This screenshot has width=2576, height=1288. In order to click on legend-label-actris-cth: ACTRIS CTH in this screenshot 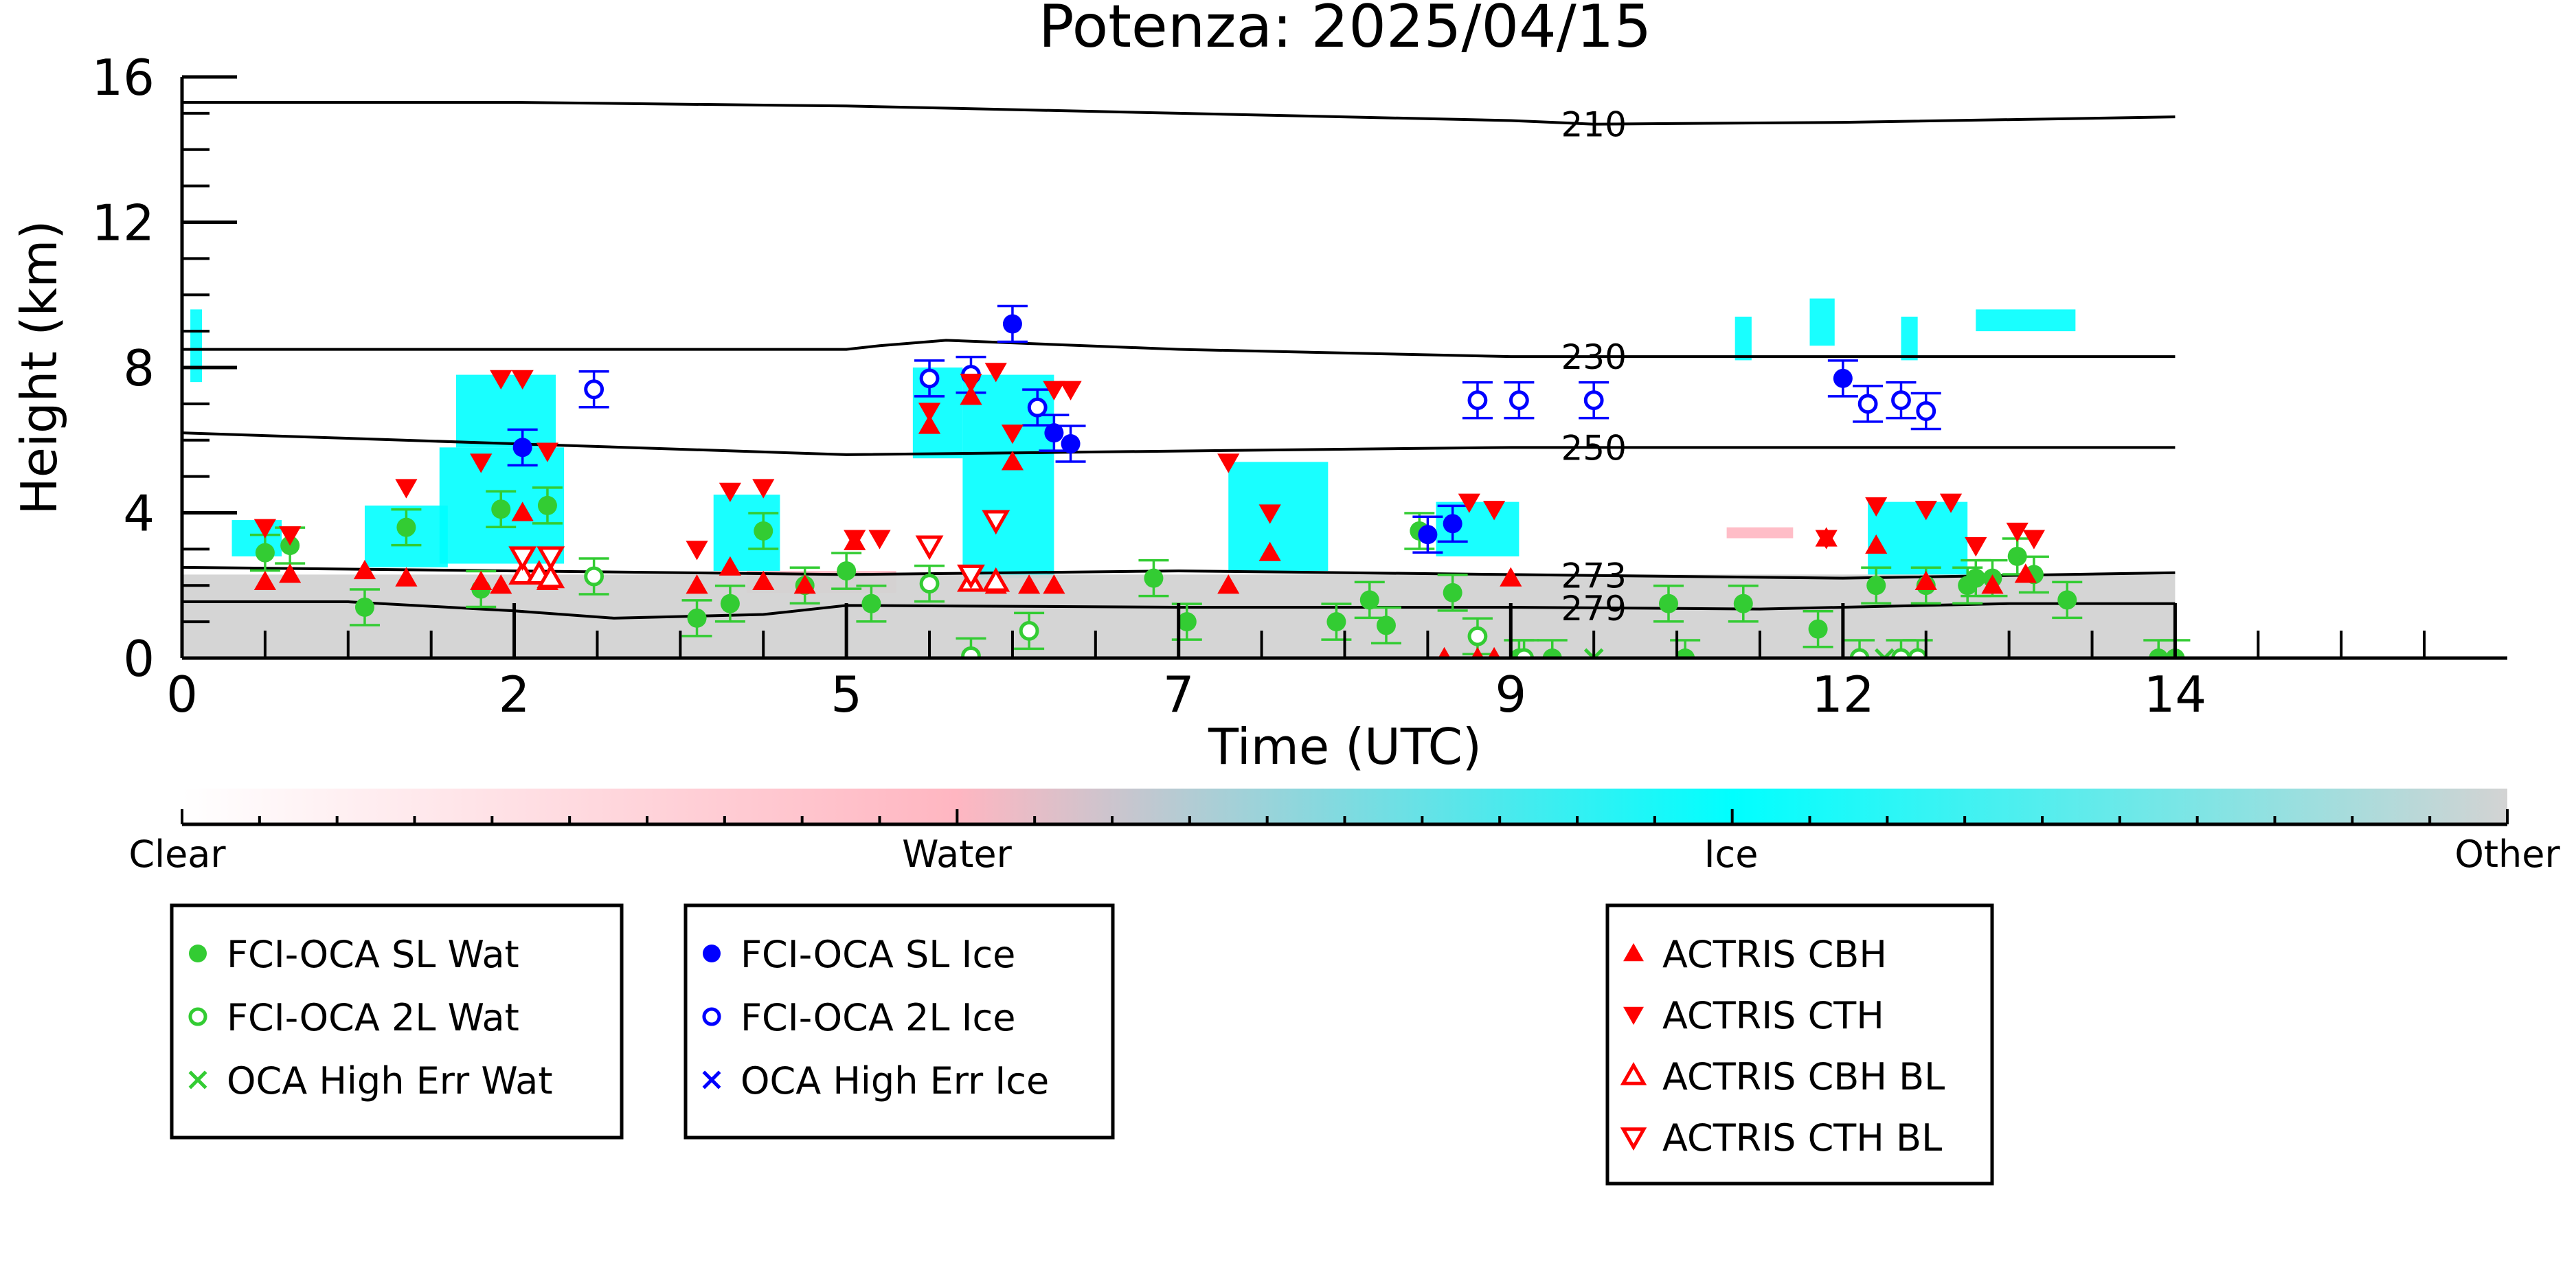, I will do `click(1773, 1015)`.